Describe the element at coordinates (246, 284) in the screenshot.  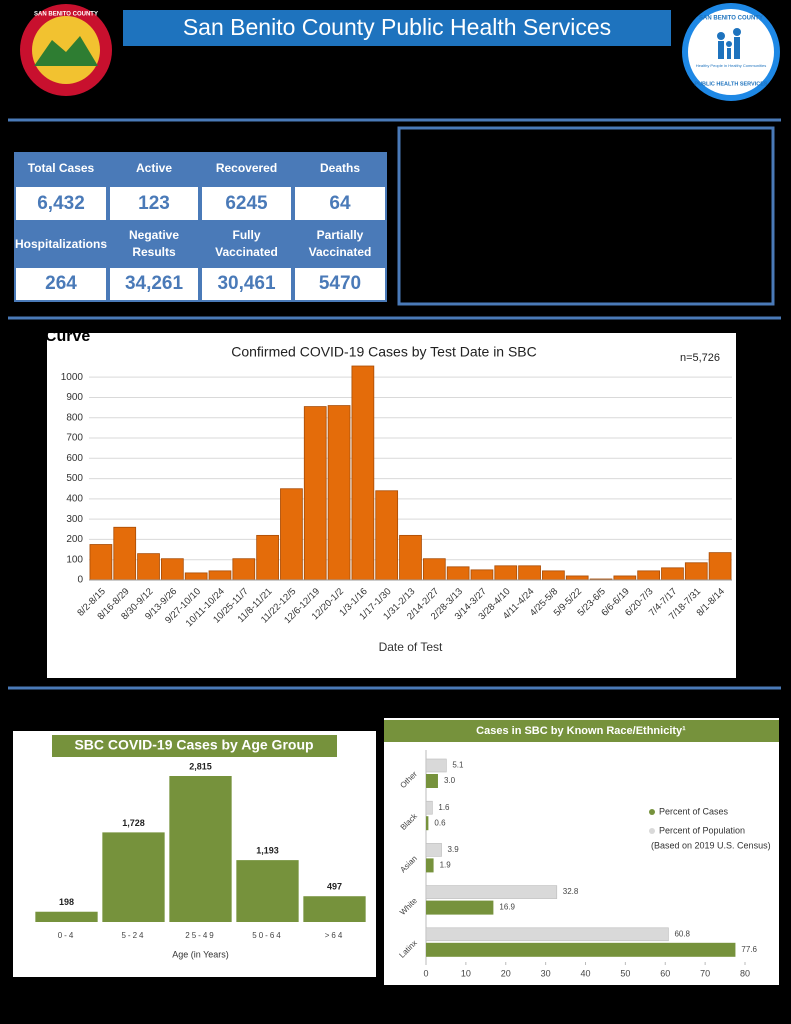
I see `stat-value: 30,461` at that location.